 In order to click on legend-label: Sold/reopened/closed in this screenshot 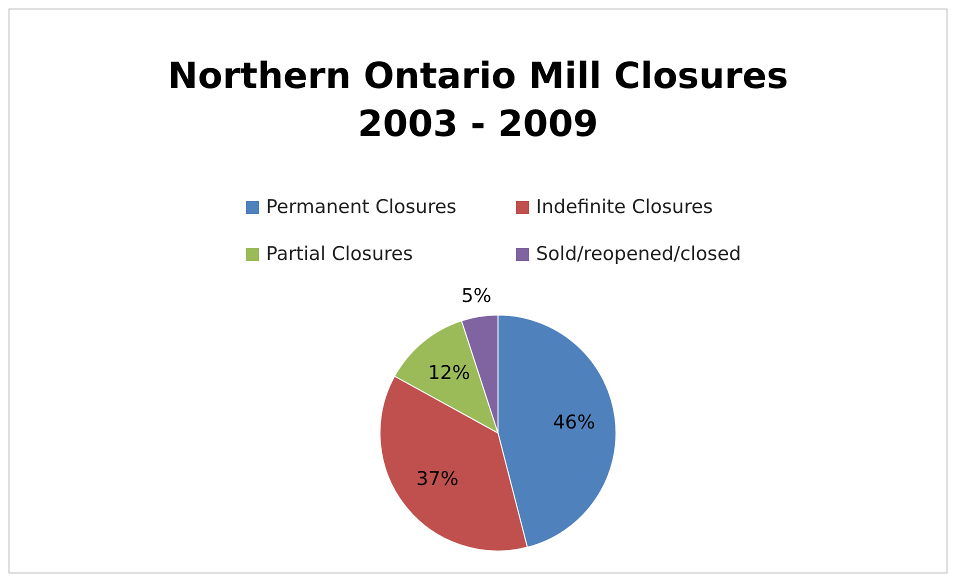, I will do `click(639, 254)`.